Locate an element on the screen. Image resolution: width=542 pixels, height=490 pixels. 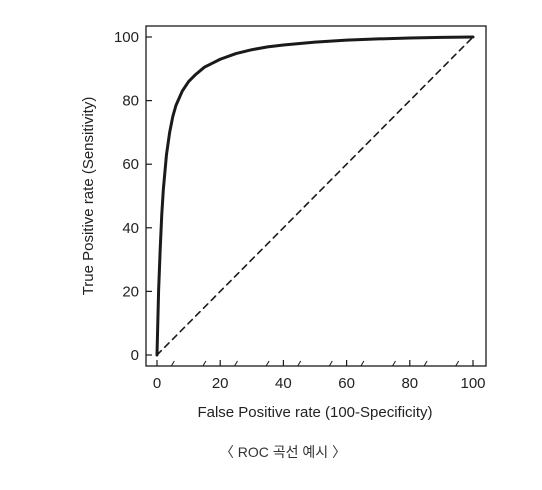
y-tick-label: 100 is located at coordinates (126, 37).